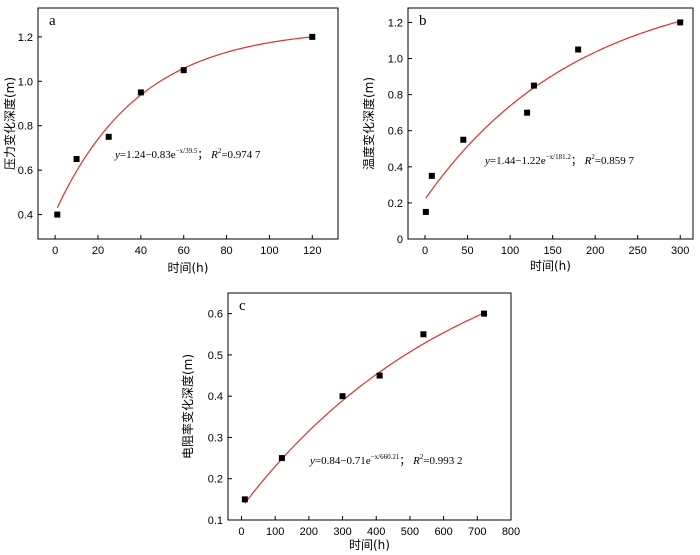  I want to click on equation-part: =0.859 7, so click(615, 161).